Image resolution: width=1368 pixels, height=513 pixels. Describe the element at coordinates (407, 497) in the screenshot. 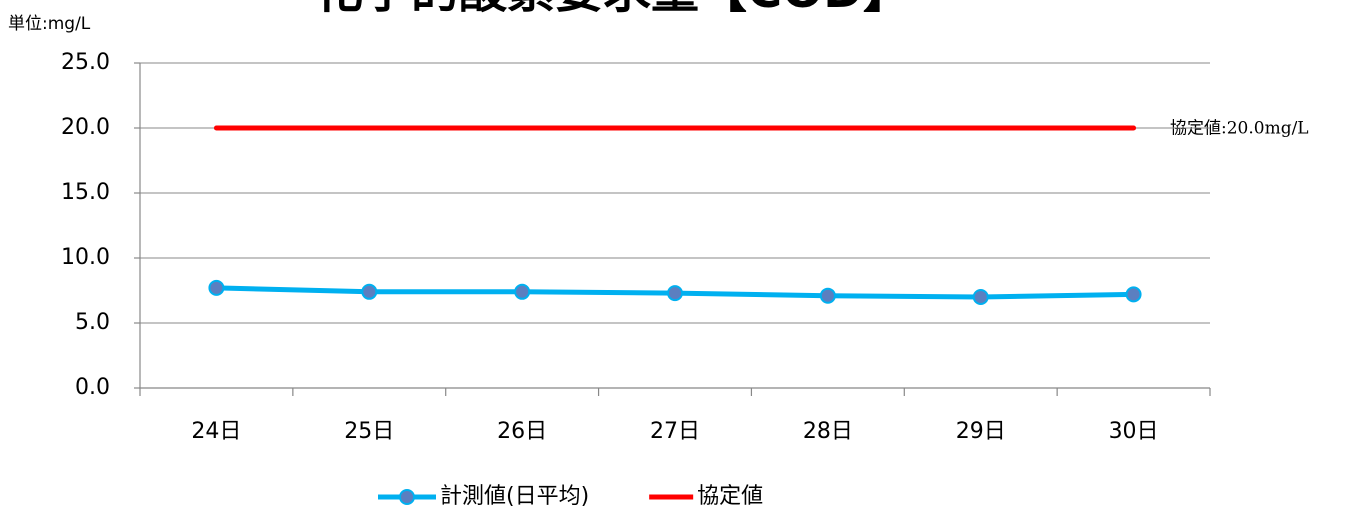

I see `legend-marker` at that location.